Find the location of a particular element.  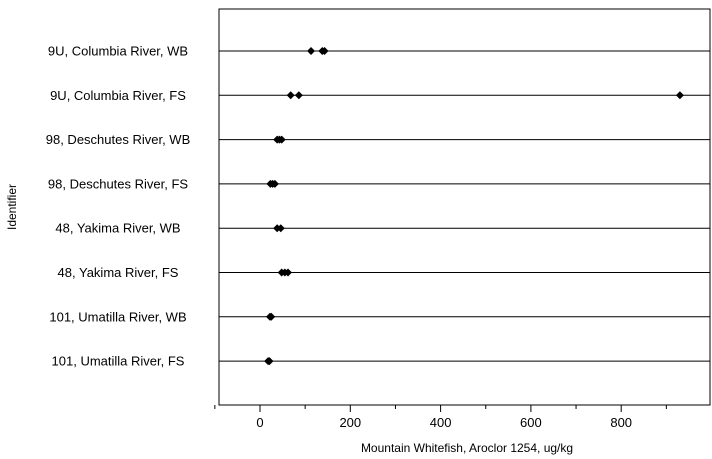

x-tick-label: 0 is located at coordinates (259, 422).